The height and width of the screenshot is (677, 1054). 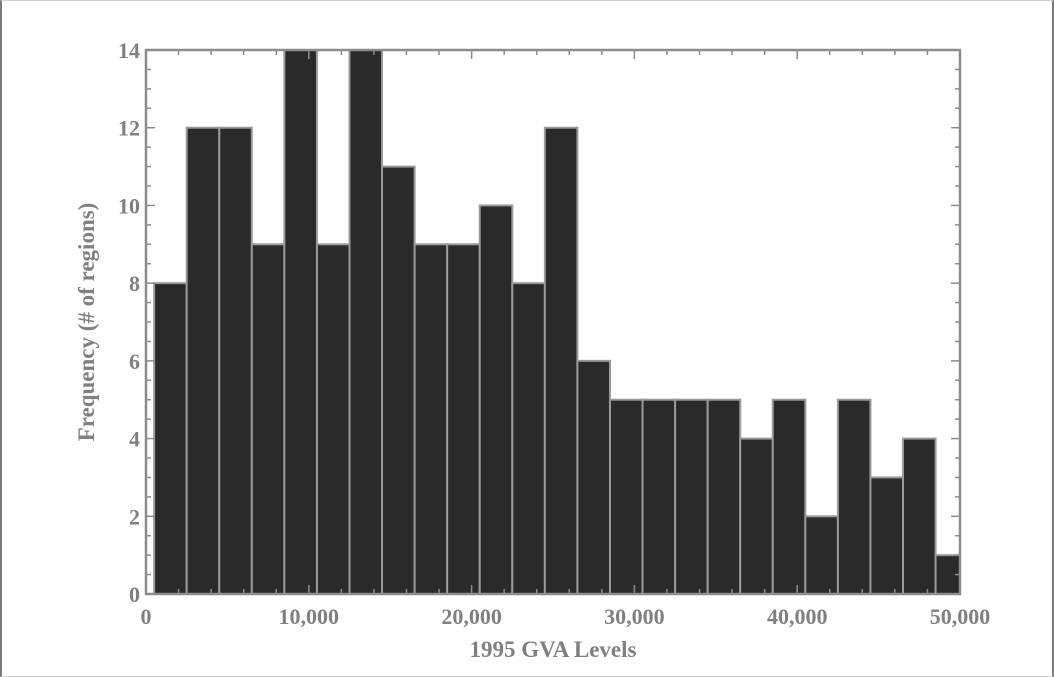 What do you see at coordinates (134, 439) in the screenshot?
I see `y-tick-label-2: 4` at bounding box center [134, 439].